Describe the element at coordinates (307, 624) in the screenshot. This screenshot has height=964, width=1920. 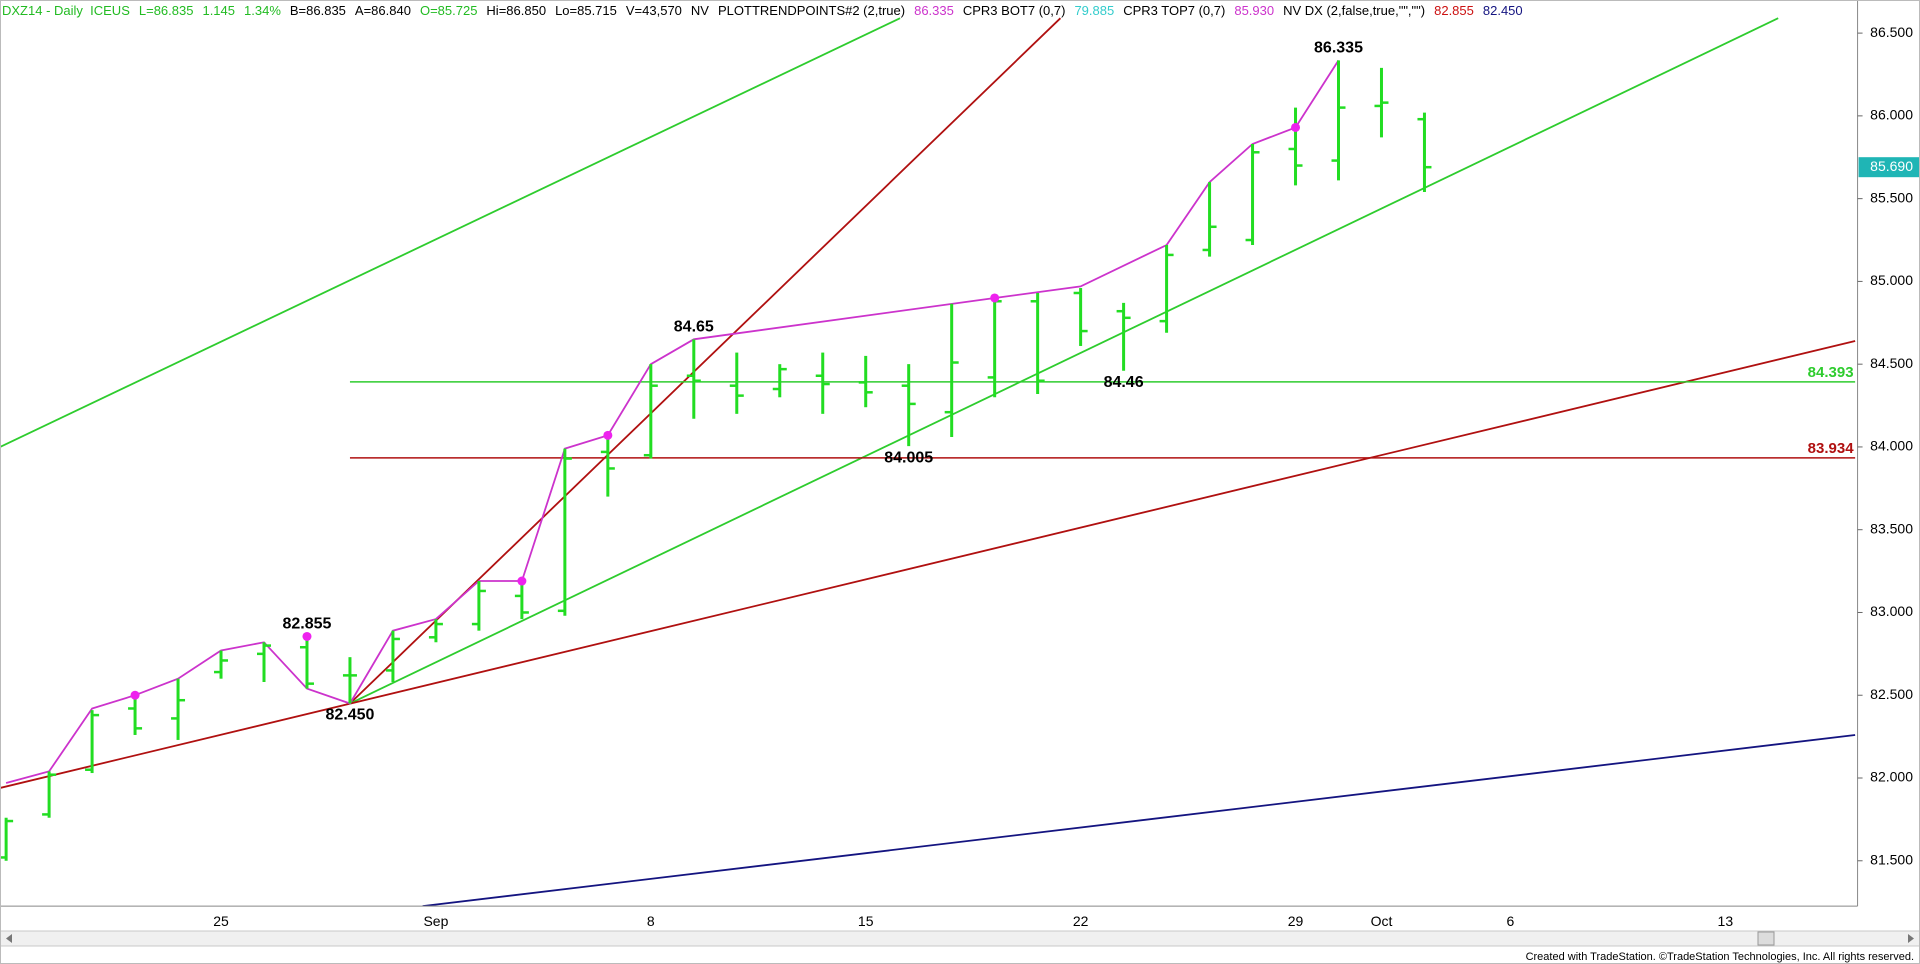
I see `price-annotation: 82.855` at that location.